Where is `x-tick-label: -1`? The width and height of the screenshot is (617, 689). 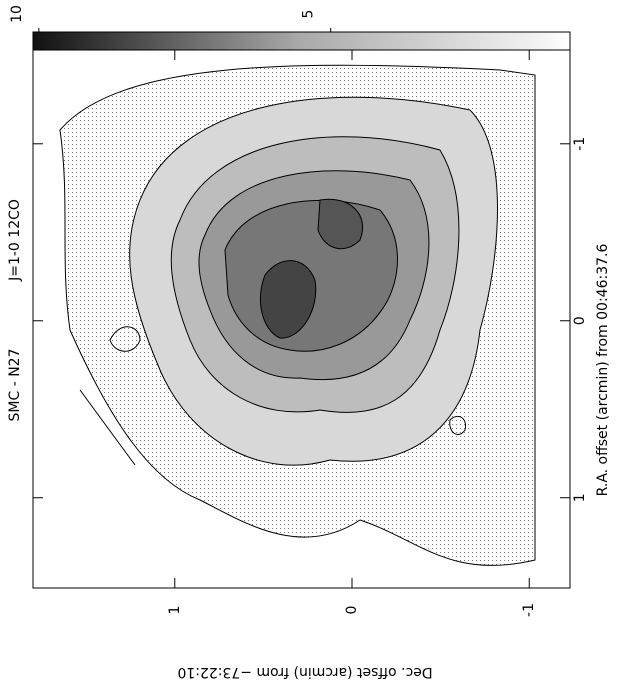
x-tick-label: -1 is located at coordinates (580, 144).